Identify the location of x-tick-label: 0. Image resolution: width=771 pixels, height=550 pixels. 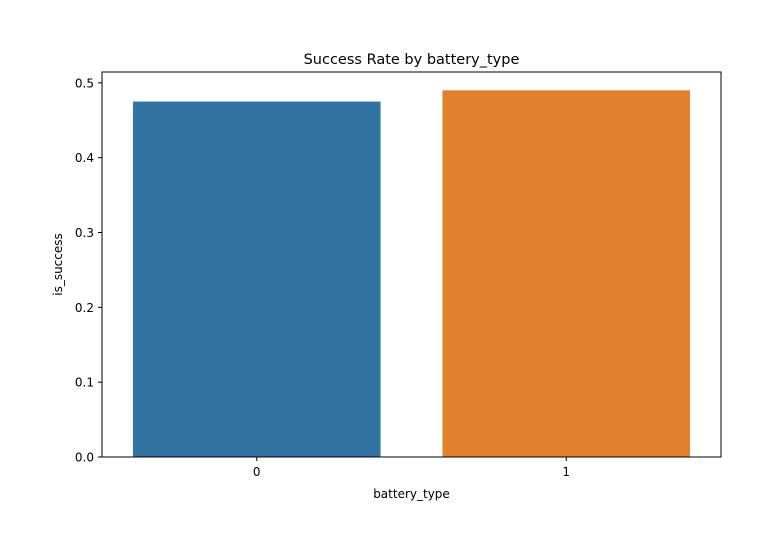
(257, 472).